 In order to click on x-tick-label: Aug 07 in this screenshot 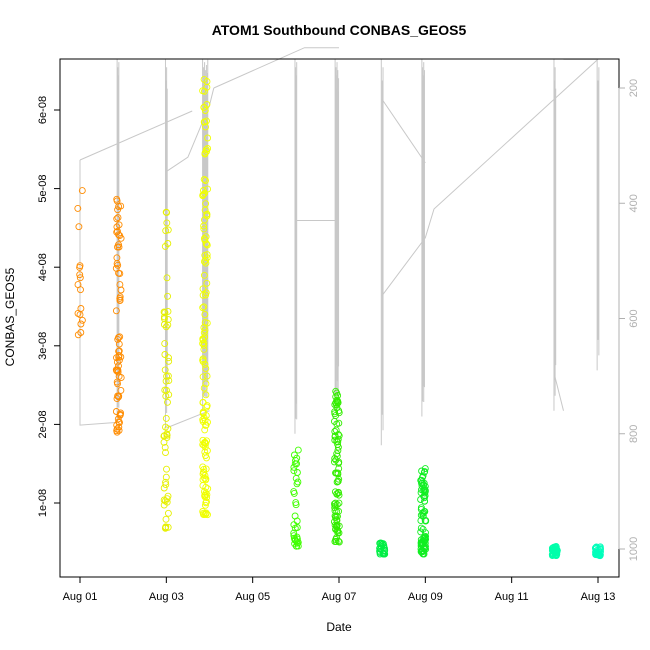, I will do `click(339, 597)`.